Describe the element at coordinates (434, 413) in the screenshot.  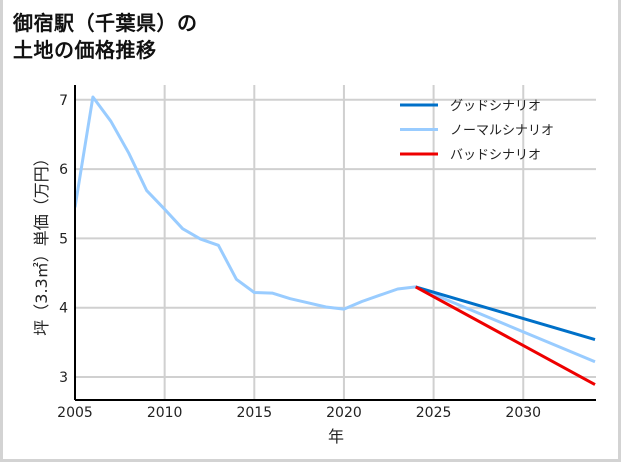
I see `x-tick-label: 2025` at that location.